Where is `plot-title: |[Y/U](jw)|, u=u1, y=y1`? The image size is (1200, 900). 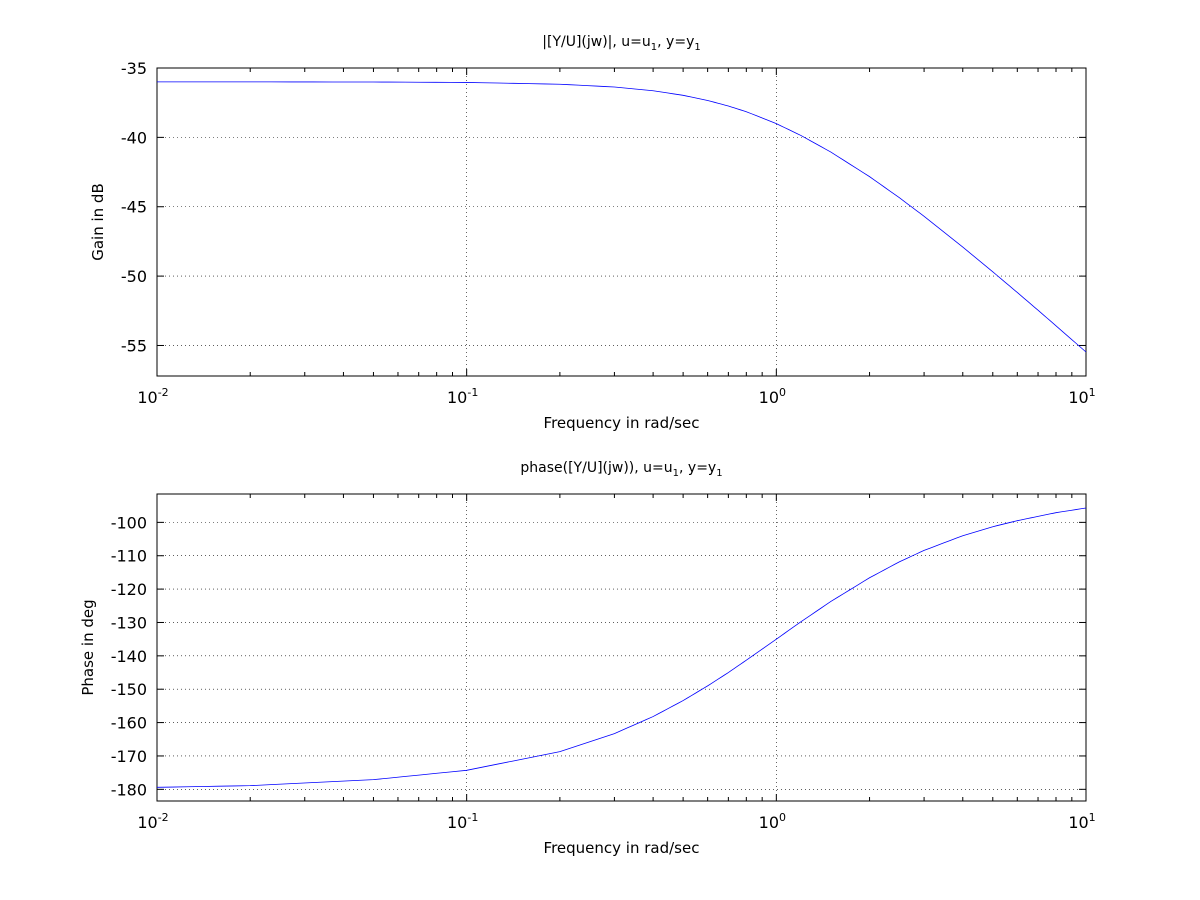
plot-title: |[Y/U](jw)|, u=u1, y=y1 is located at coordinates (621, 43).